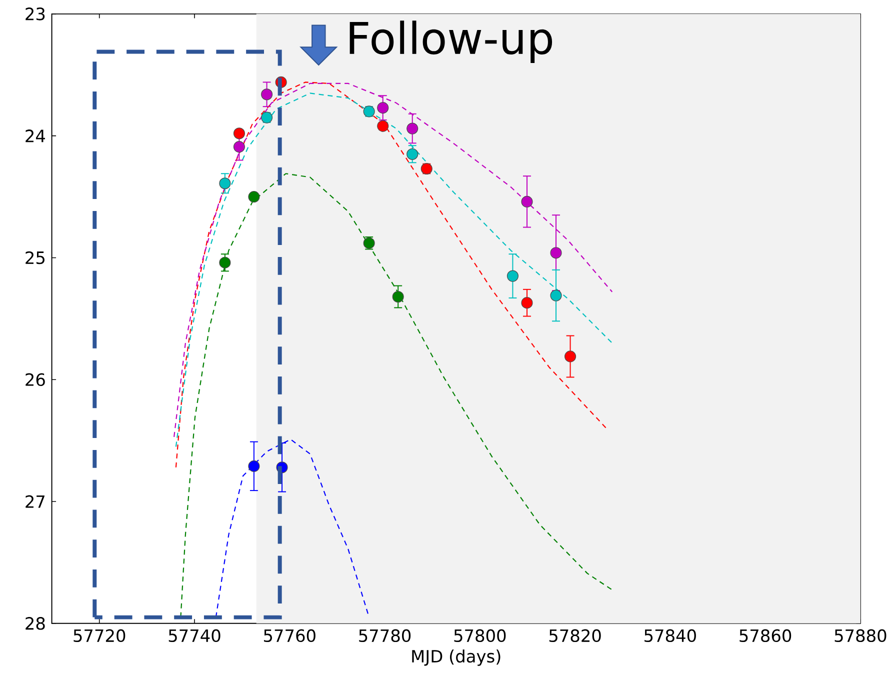 Image resolution: width=893 pixels, height=689 pixels. Describe the element at coordinates (670, 635) in the screenshot. I see `x-tick-label: 57840` at that location.